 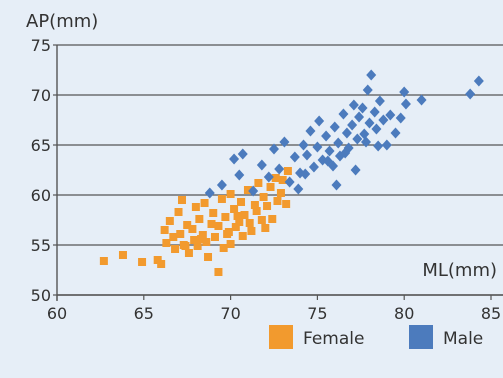 I want to click on y-tick-label: 55, so click(x=41, y=245).